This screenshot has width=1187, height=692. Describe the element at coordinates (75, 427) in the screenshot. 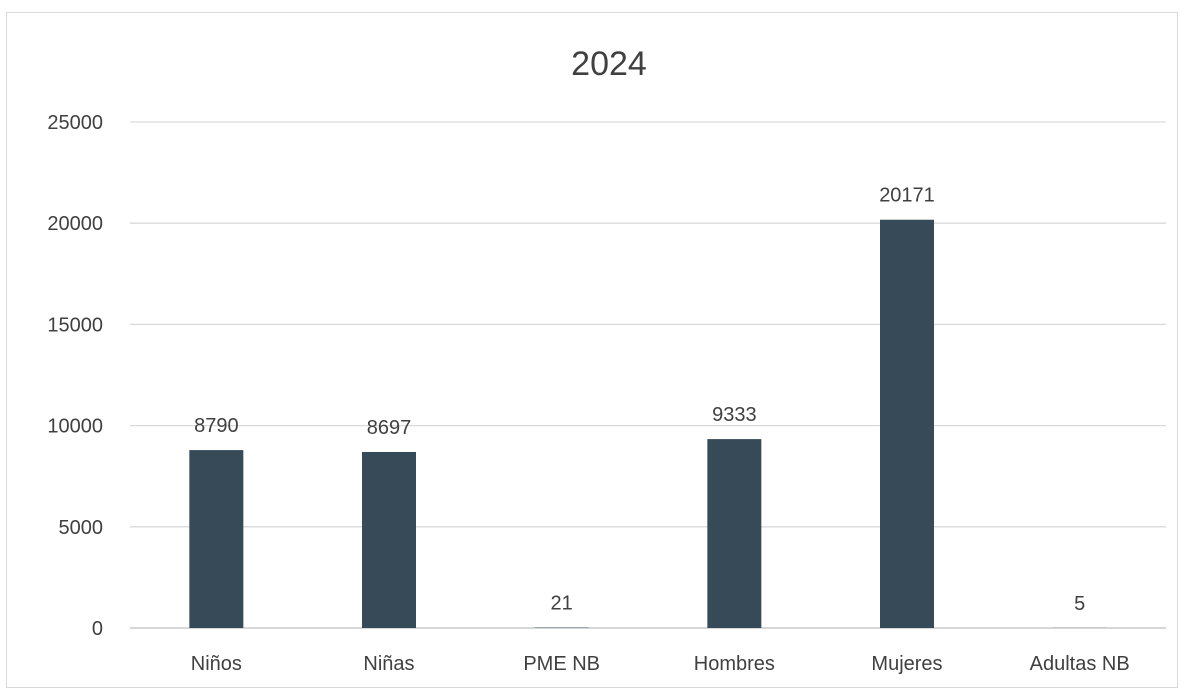

I see `y-tick-label: 10000` at that location.